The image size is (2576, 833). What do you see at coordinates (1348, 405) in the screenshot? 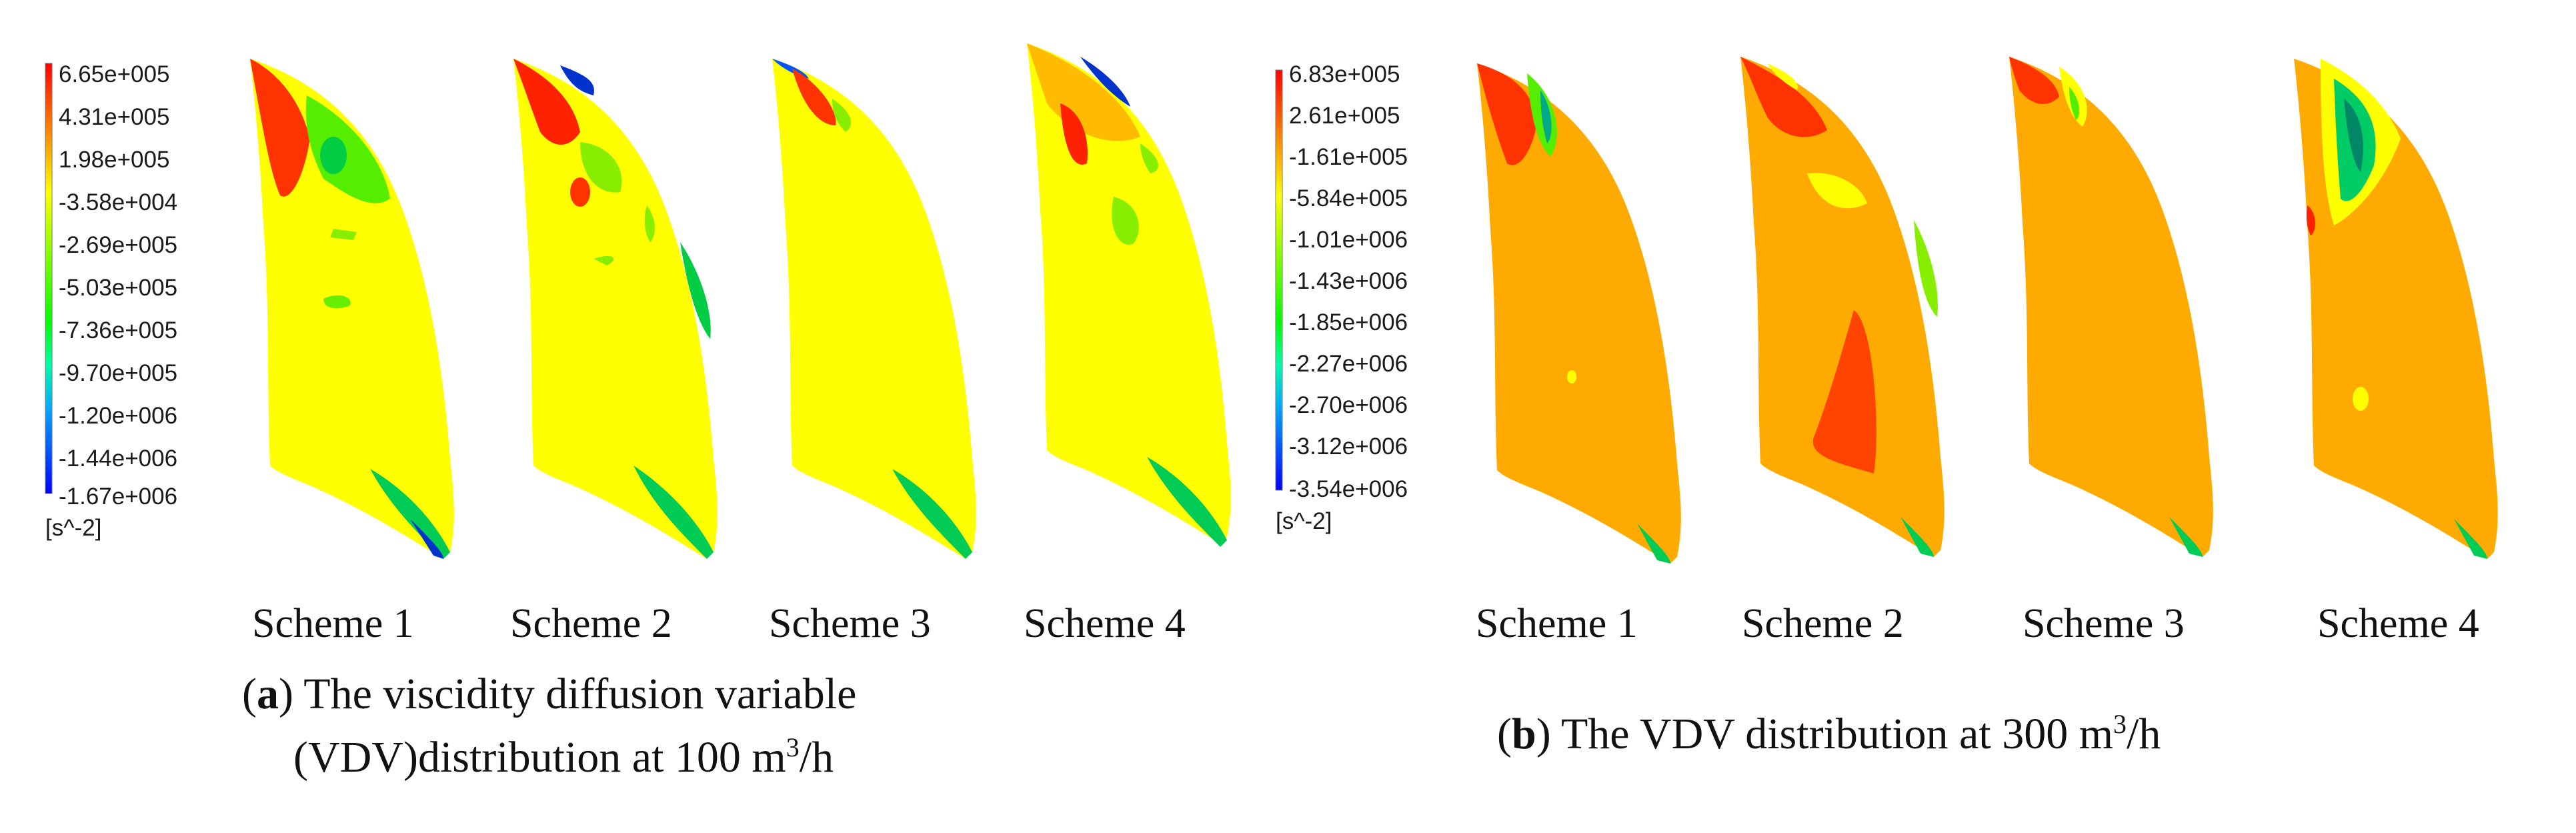
I see `colorbar-b-label: -2.70e+006` at bounding box center [1348, 405].